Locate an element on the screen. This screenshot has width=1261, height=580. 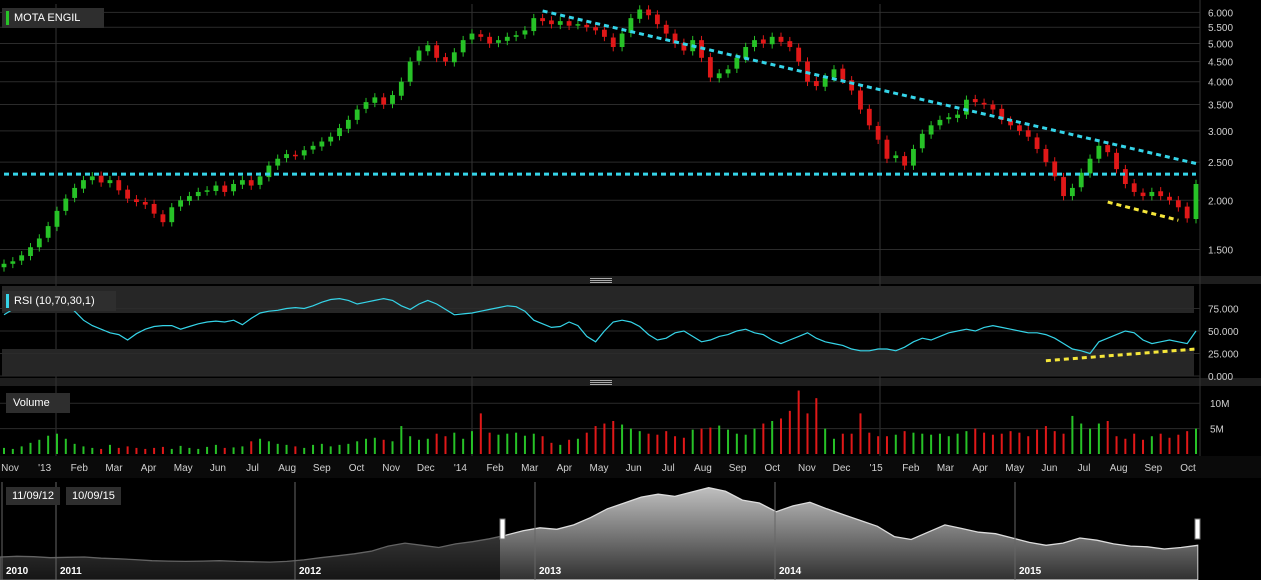
navigator-year-label: 2012 is located at coordinates (310, 571).